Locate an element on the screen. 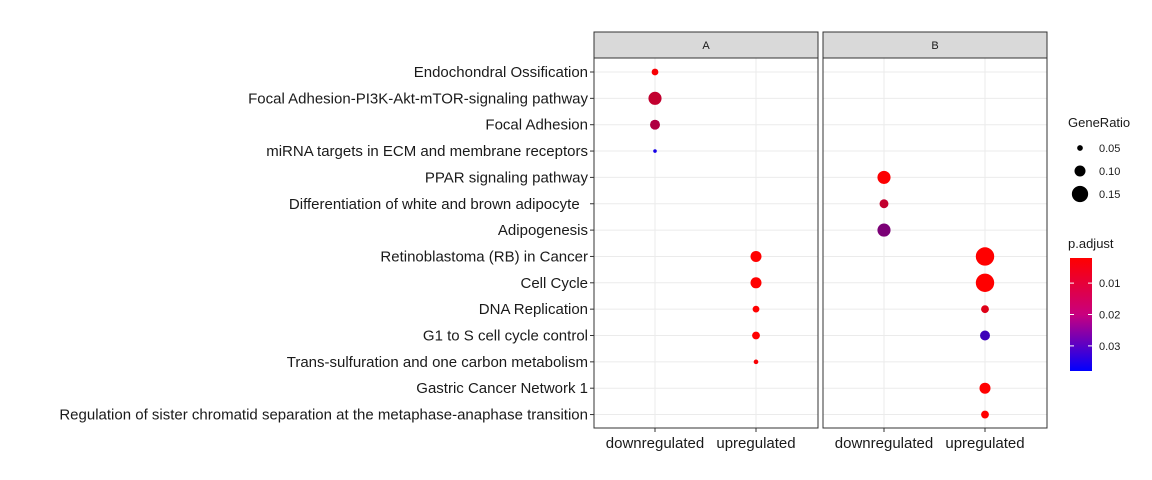 This screenshot has width=1152, height=480. color-legend-label: 0.02 is located at coordinates (1109, 316).